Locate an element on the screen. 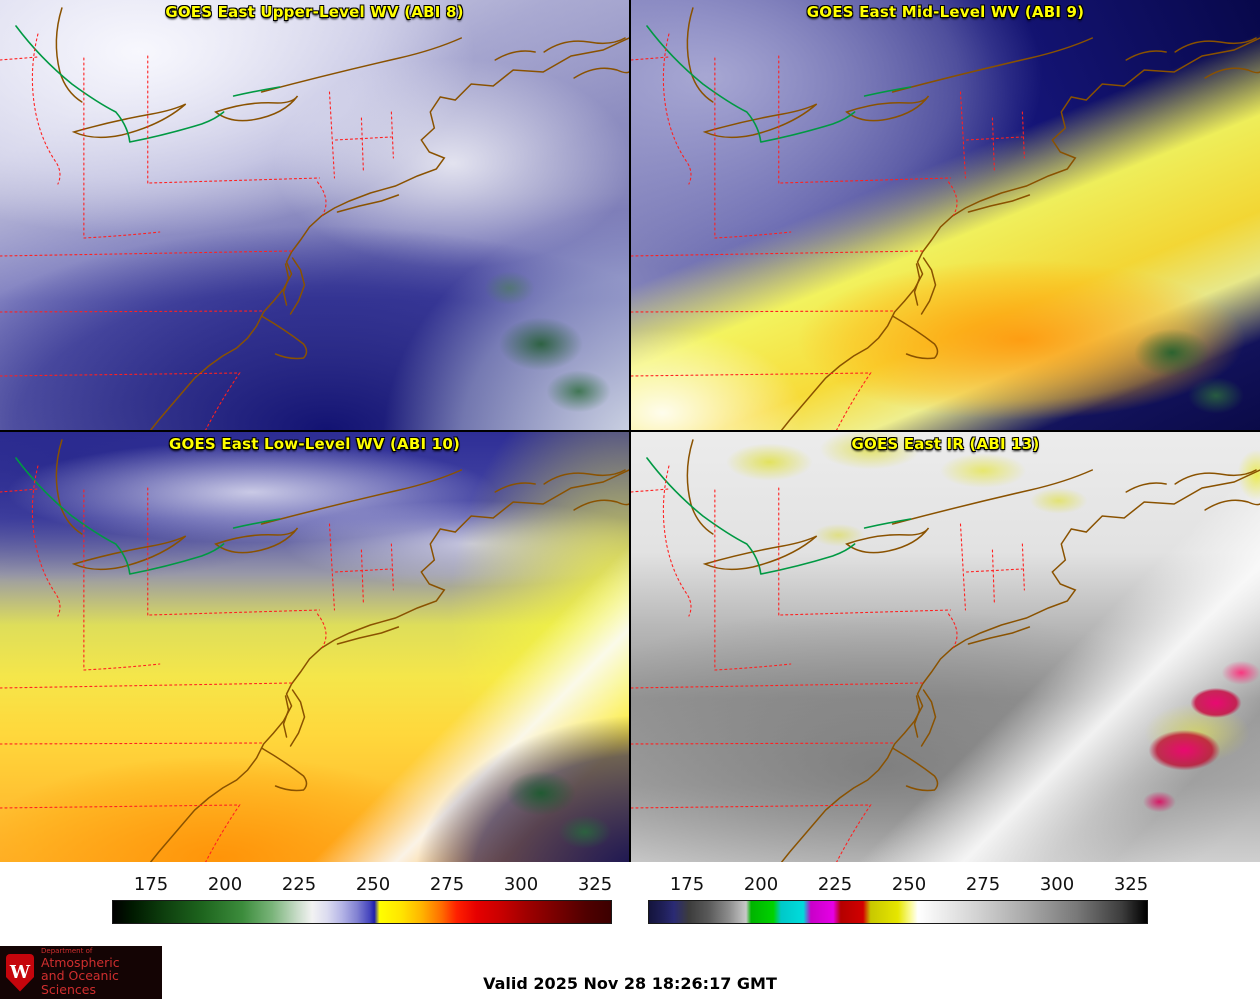 This screenshot has height=999, width=1260. logo-line-atmospheric: Atmospheric is located at coordinates (80, 962).